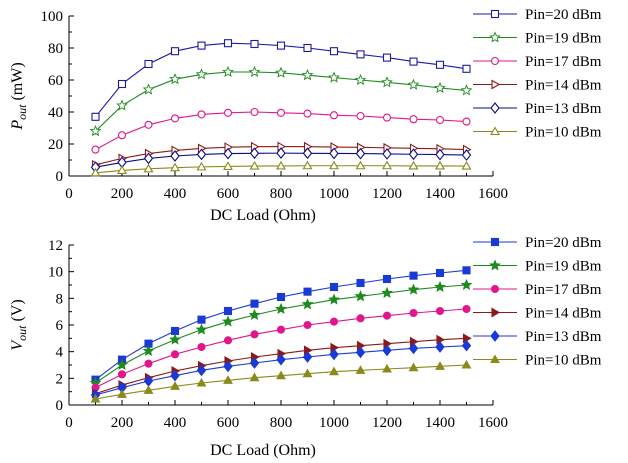 The height and width of the screenshot is (463, 628). Describe the element at coordinates (55, 49) in the screenshot. I see `y-tick-label: 80` at that location.